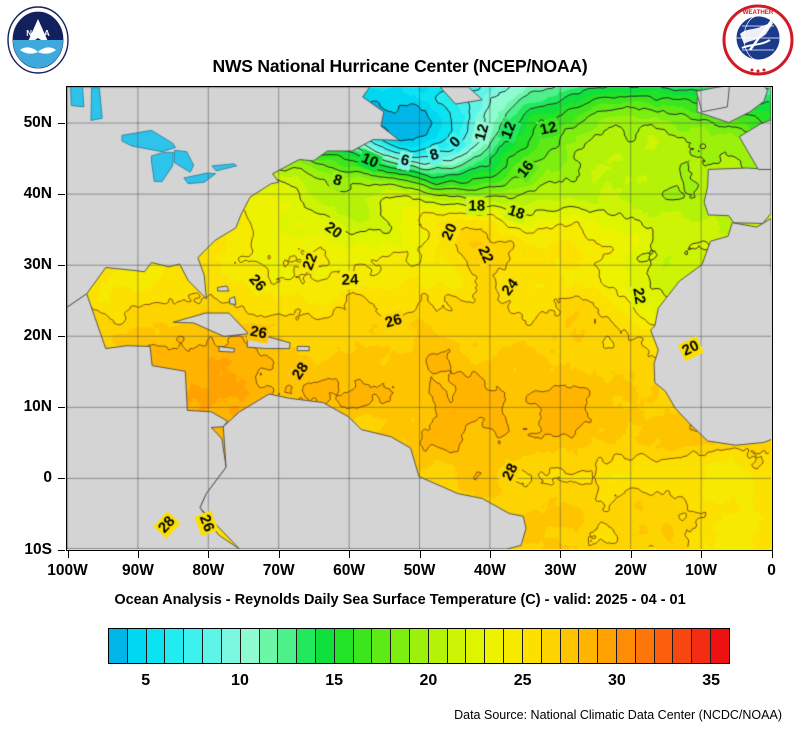 The width and height of the screenshot is (800, 737). What do you see at coordinates (37, 123) in the screenshot?
I see `y-axis-label: 50N` at bounding box center [37, 123].